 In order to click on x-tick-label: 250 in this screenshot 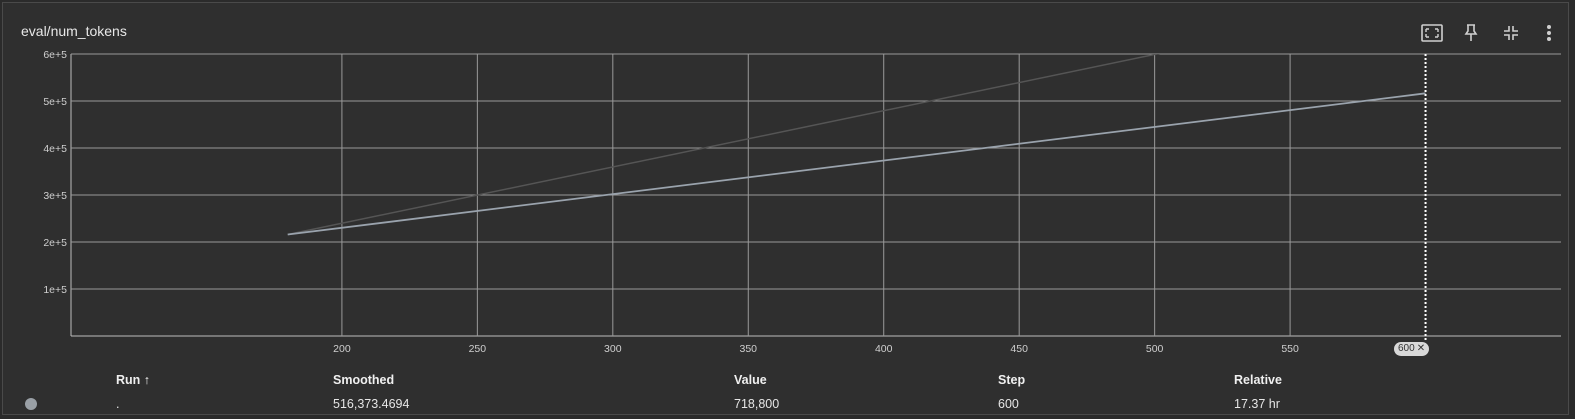, I will do `click(478, 349)`.